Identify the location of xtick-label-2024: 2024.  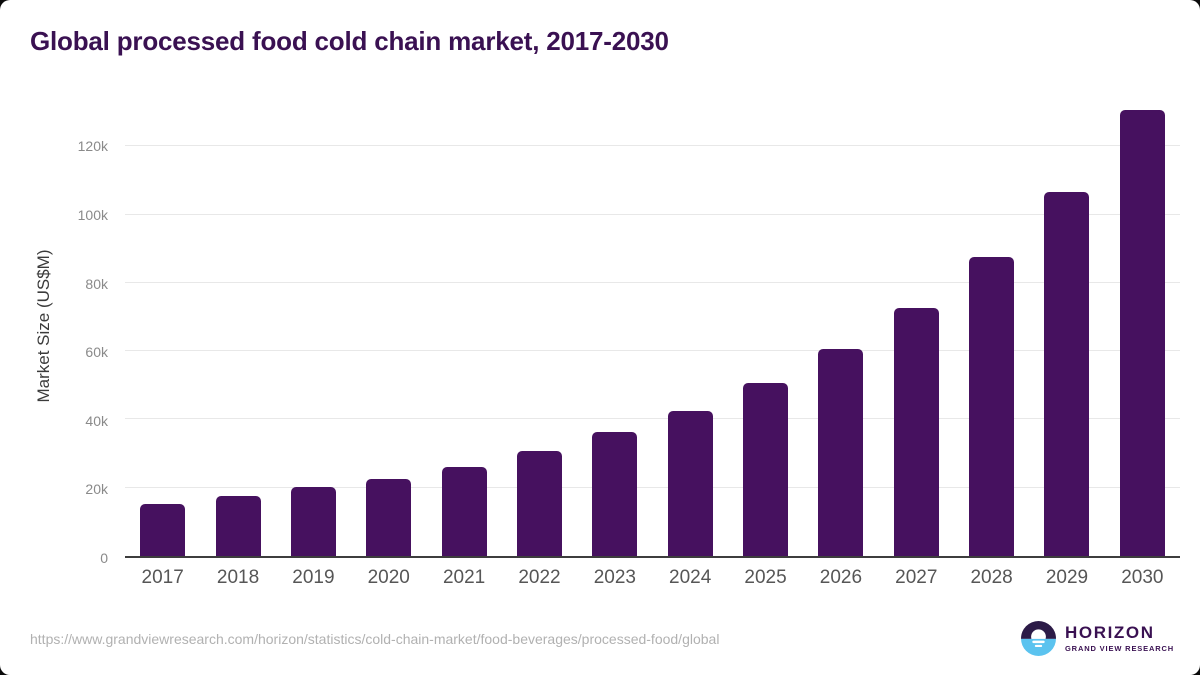
(690, 577).